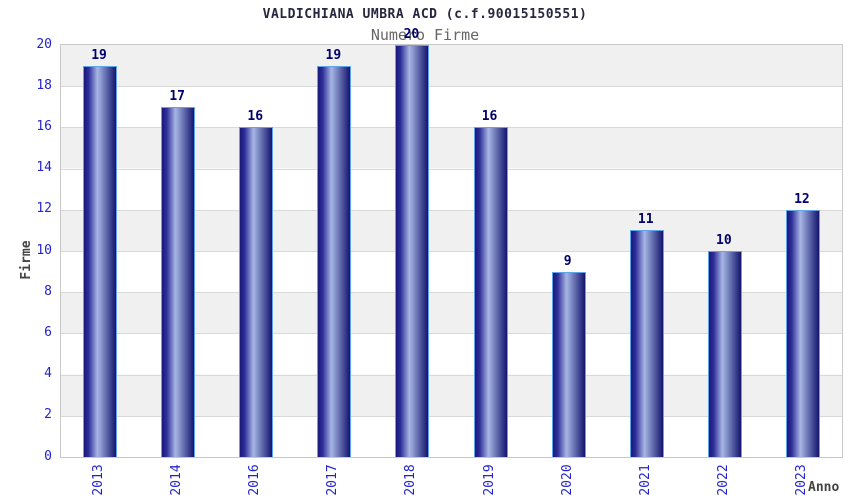 The image size is (850, 500). I want to click on y-tick-label: 20, so click(44, 44).